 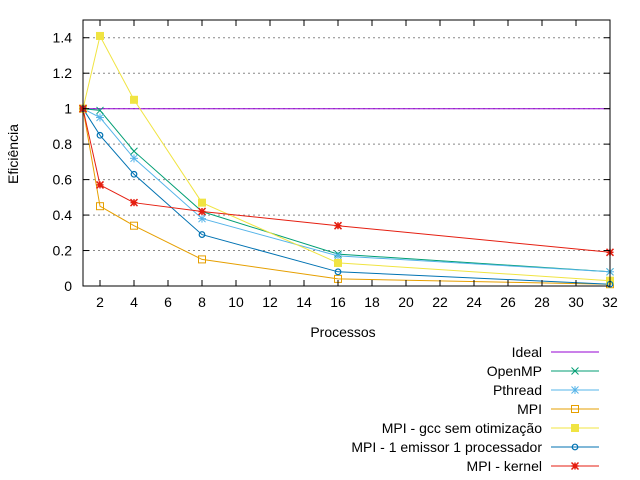 What do you see at coordinates (555, 352) in the screenshot?
I see `legend-entry: Ideal` at bounding box center [555, 352].